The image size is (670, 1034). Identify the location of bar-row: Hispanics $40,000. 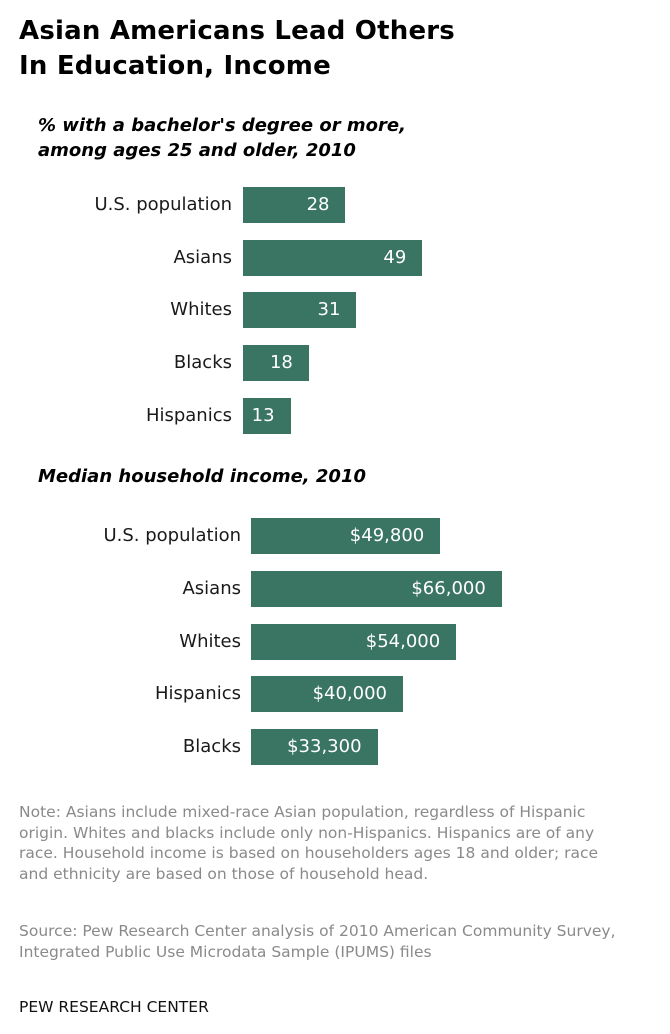
(335, 694).